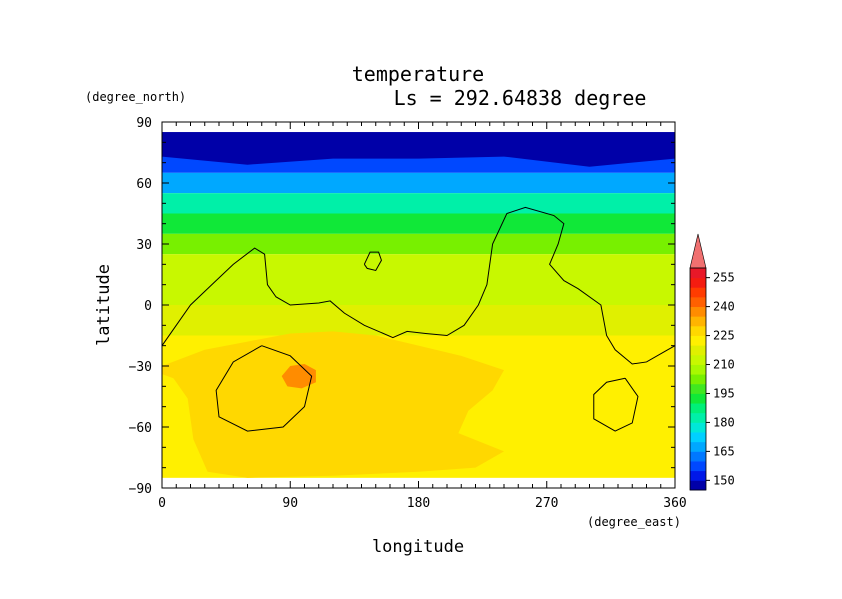  What do you see at coordinates (140, 306) in the screenshot?
I see `y-axis-tick-labels: 90 60 30 0 −30 −60 −90` at bounding box center [140, 306].